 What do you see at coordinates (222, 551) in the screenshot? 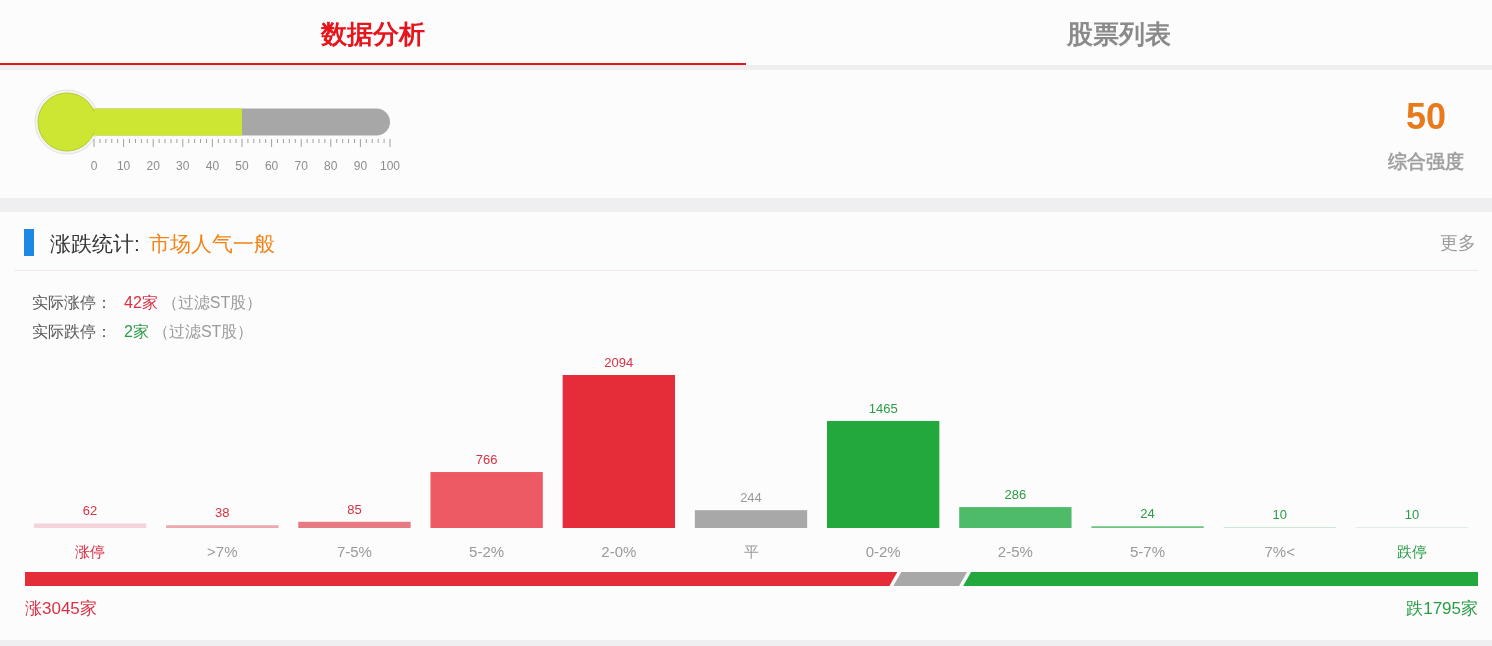
I see `x-tick-label: >7%` at bounding box center [222, 551].